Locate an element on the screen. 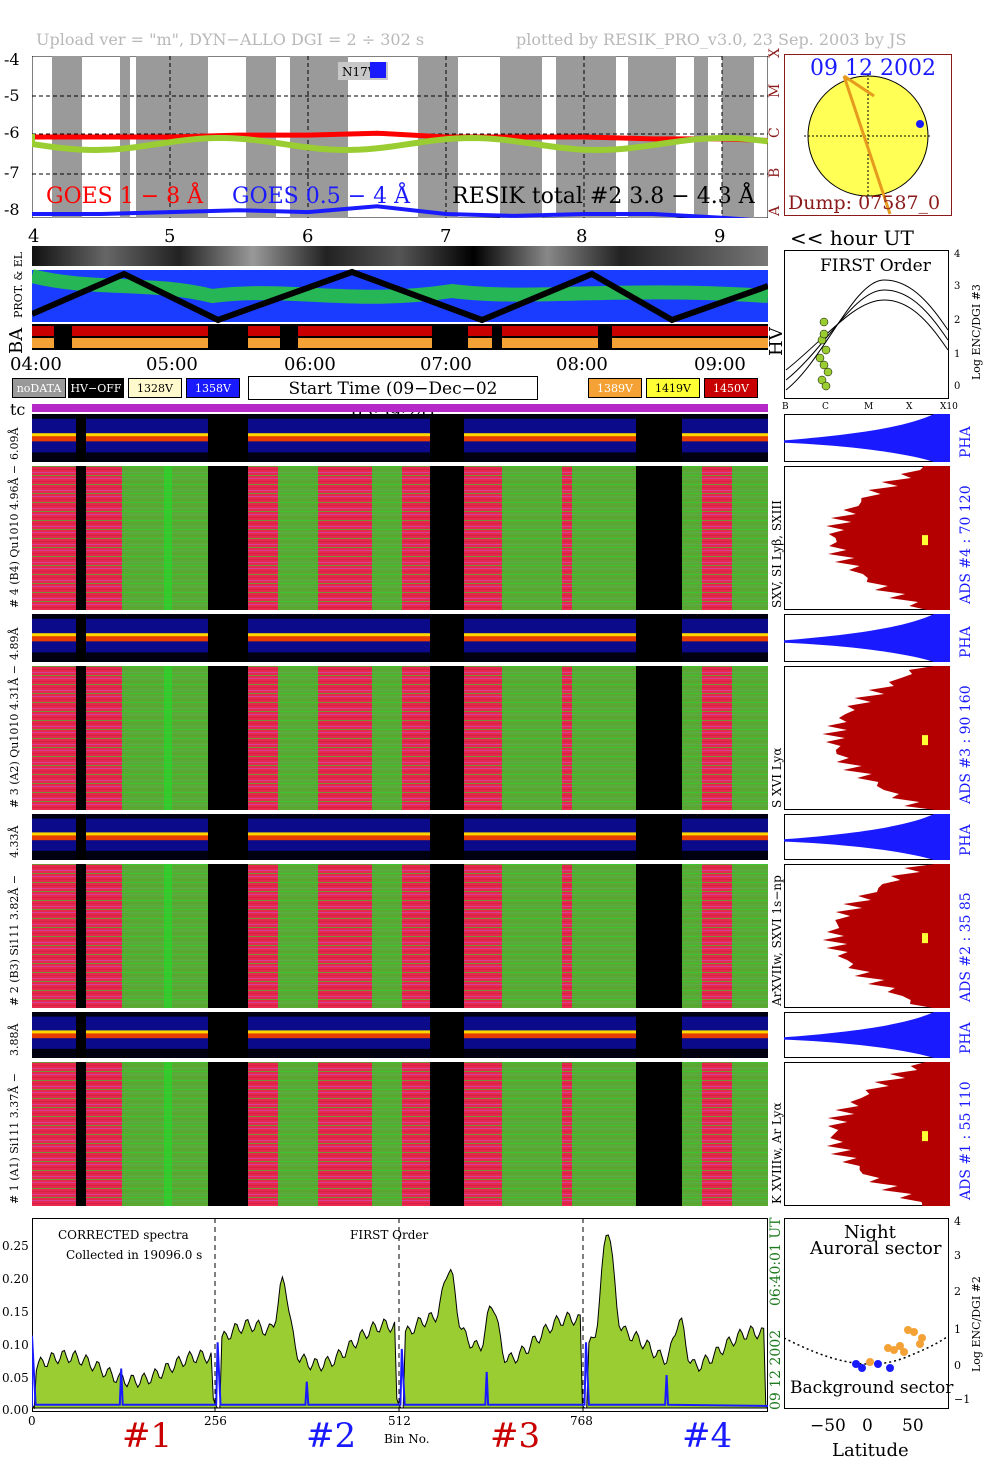 This screenshot has width=1004, height=1477. legend-nodata: noDATA is located at coordinates (39, 388).